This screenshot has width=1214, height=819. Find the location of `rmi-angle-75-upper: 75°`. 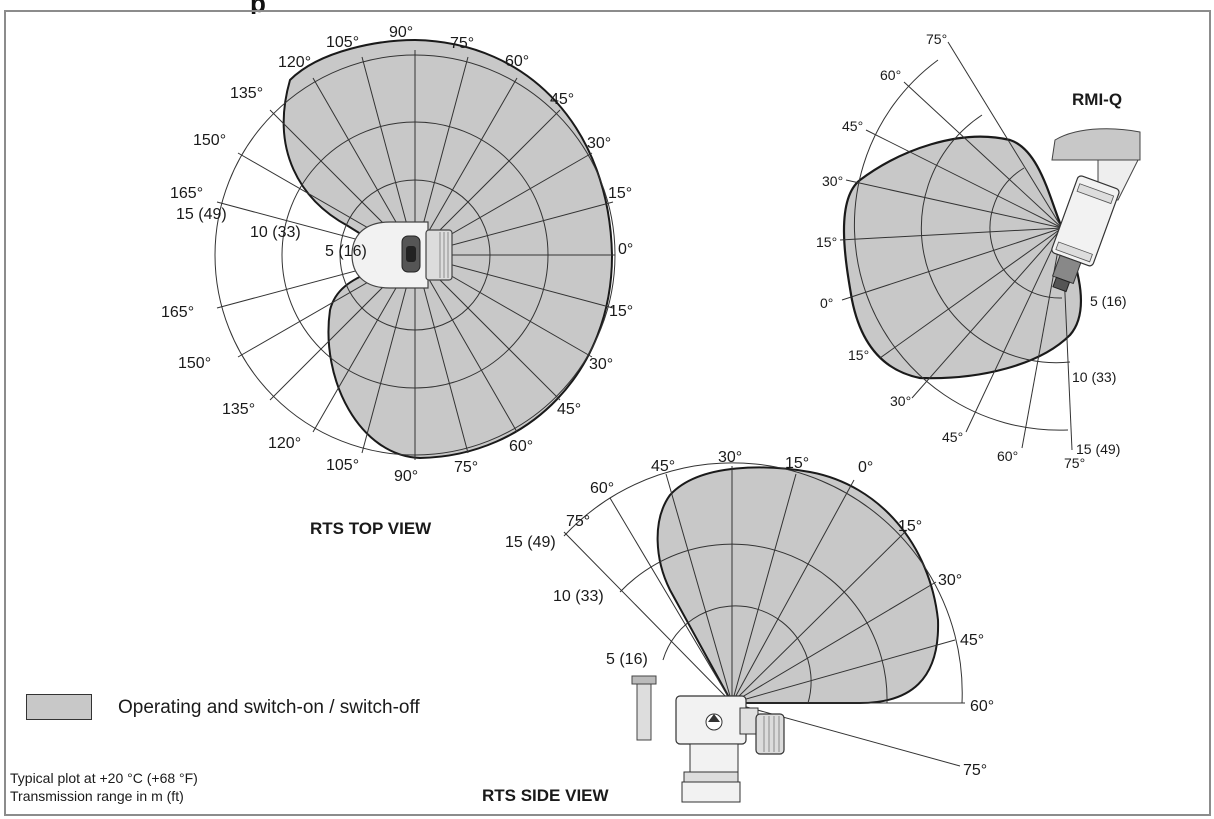

rmi-angle-75-upper: 75° is located at coordinates (936, 39).